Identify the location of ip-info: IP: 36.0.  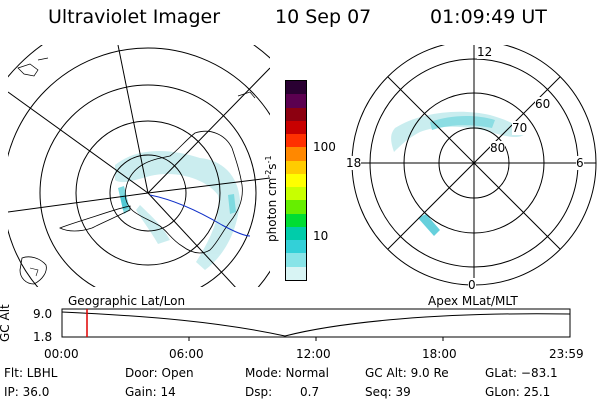
(27, 392).